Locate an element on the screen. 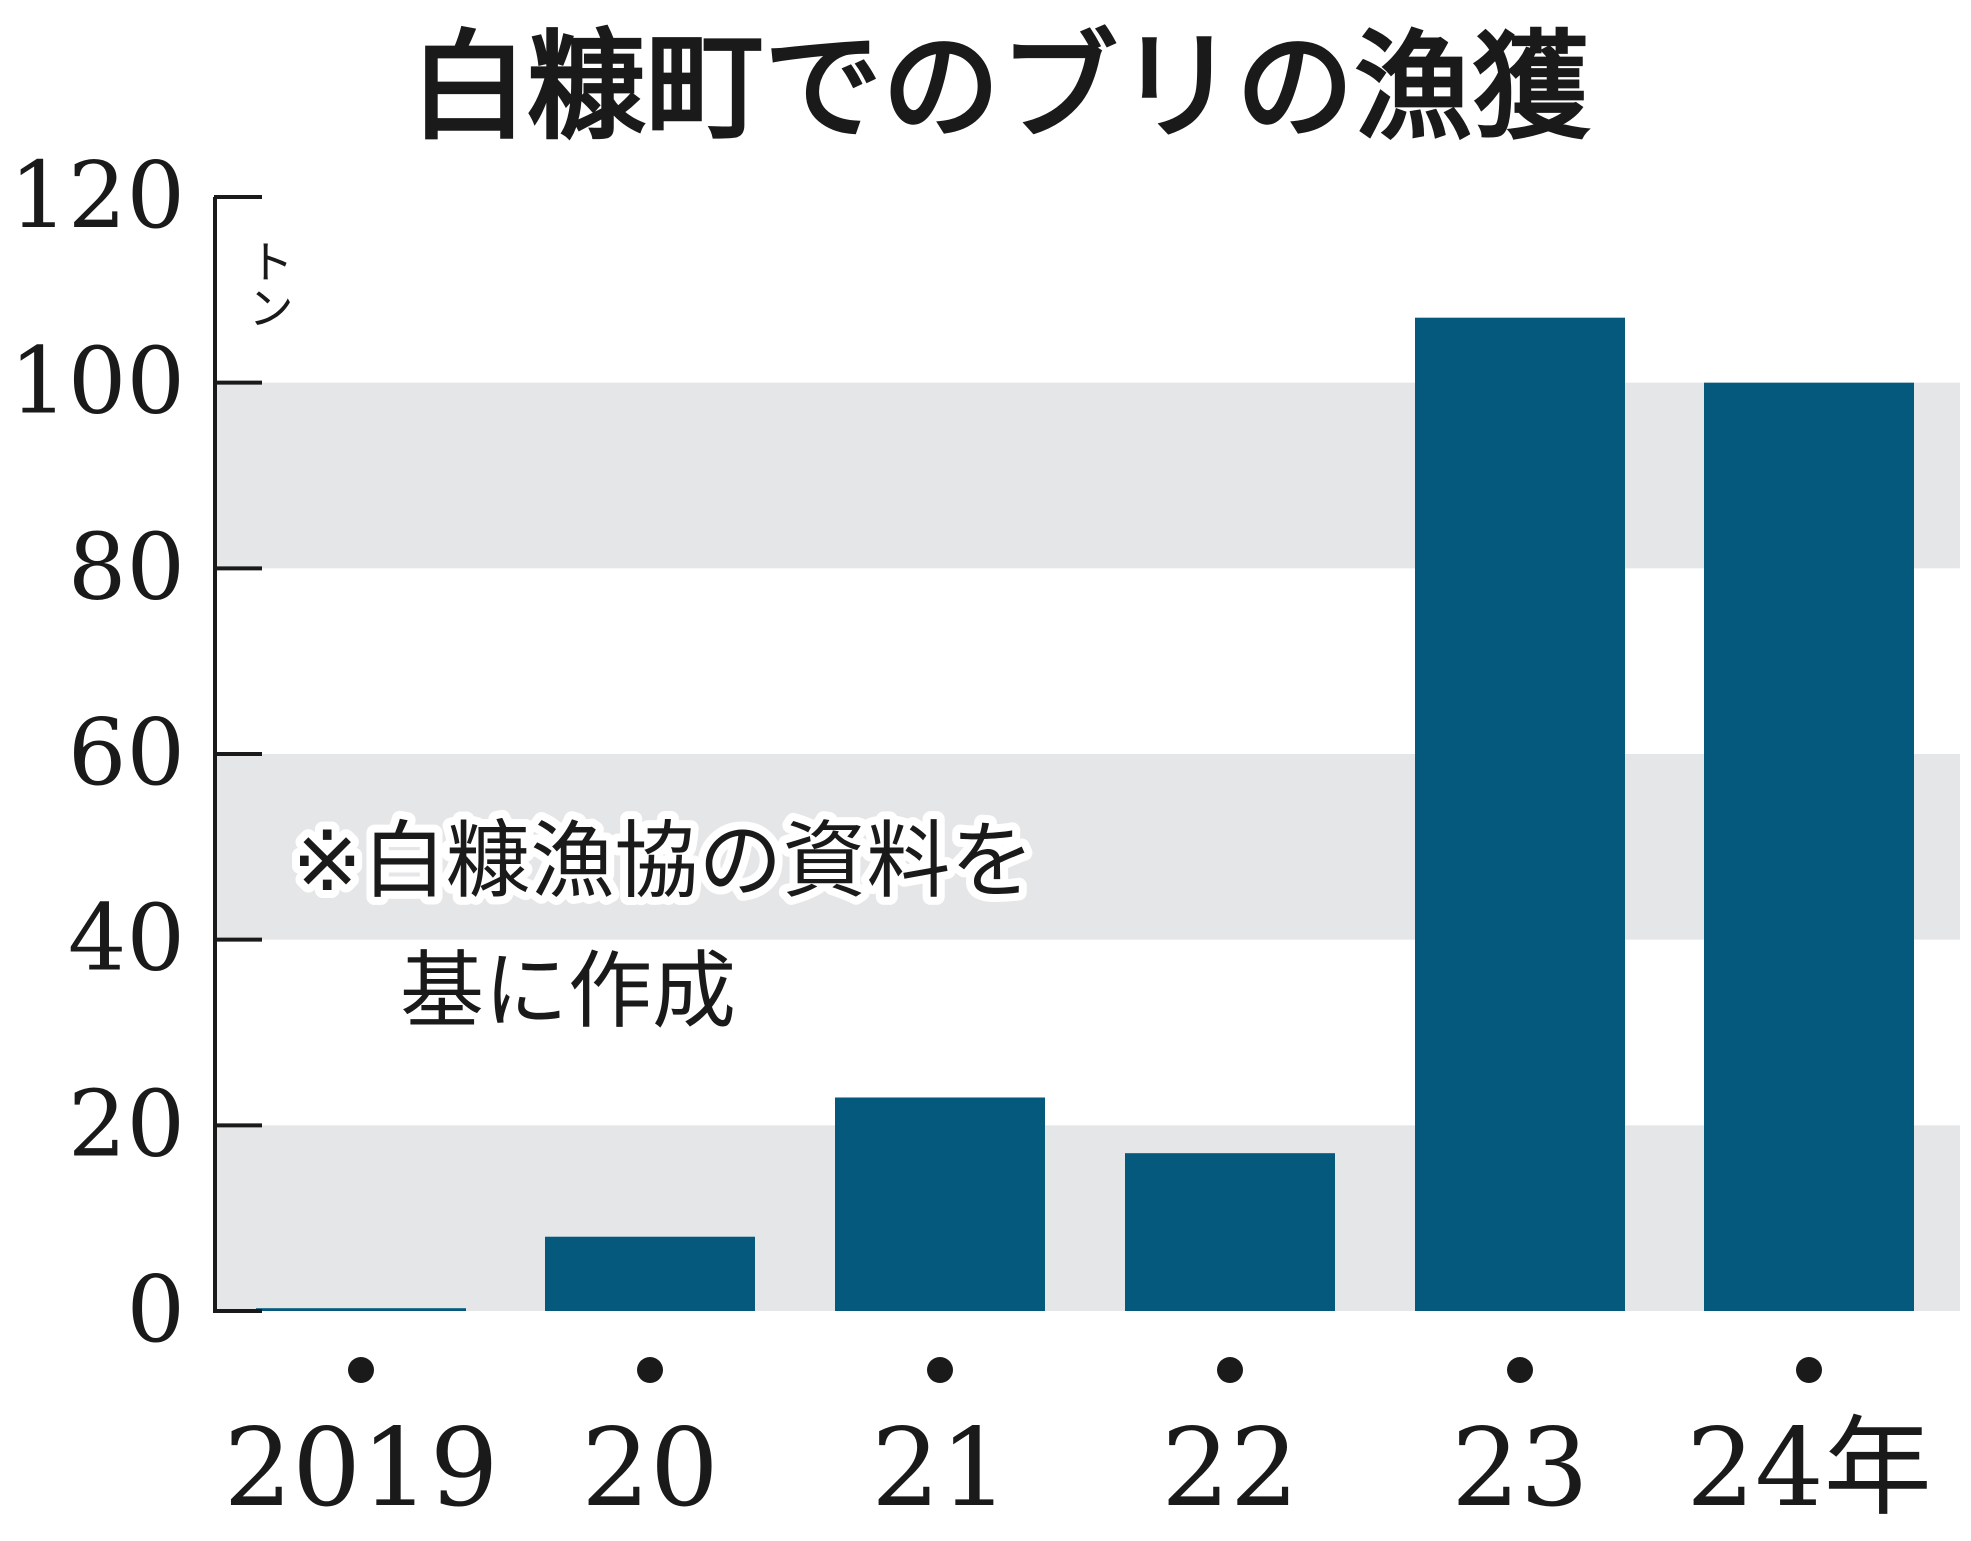  y-tick-label: 120 is located at coordinates (97, 195).